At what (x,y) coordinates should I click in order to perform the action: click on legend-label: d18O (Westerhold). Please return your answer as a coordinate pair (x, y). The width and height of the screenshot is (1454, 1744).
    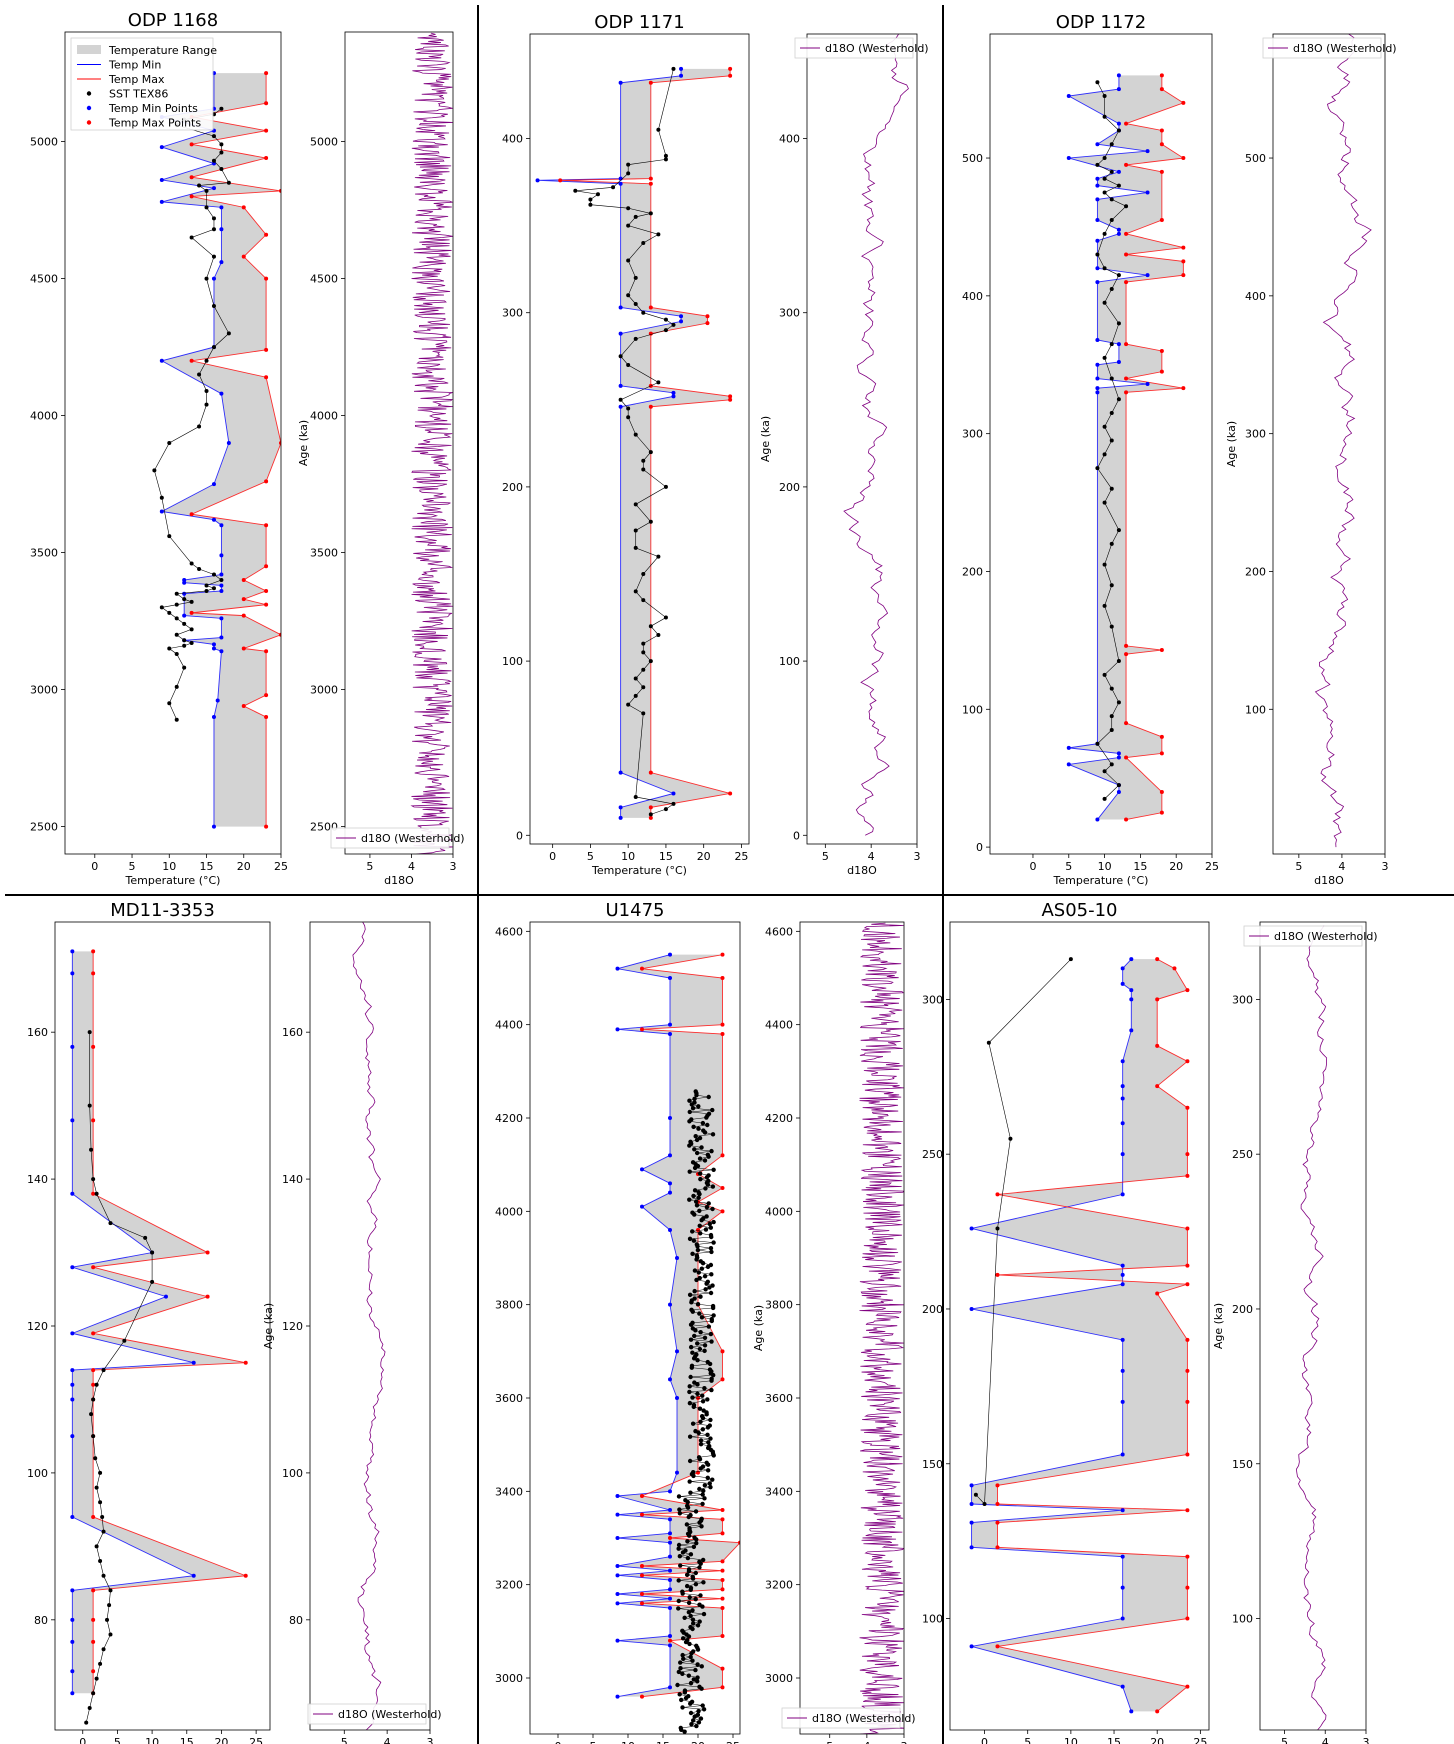
    Looking at the image, I should click on (877, 48).